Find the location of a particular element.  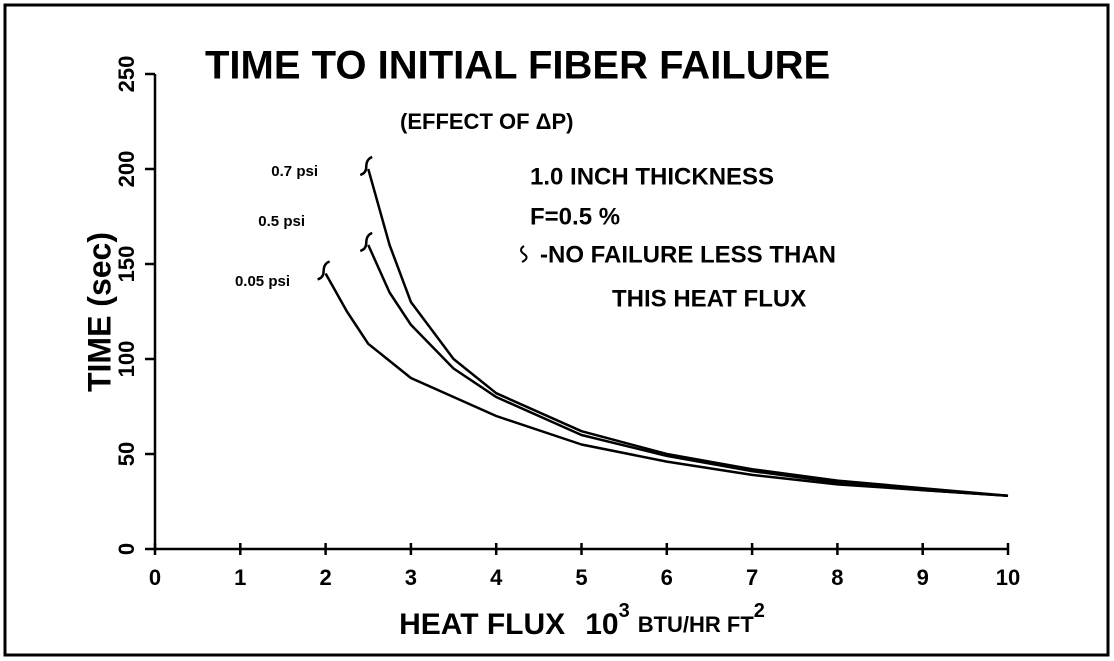

x-label-text: 2 is located at coordinates (759, 611).